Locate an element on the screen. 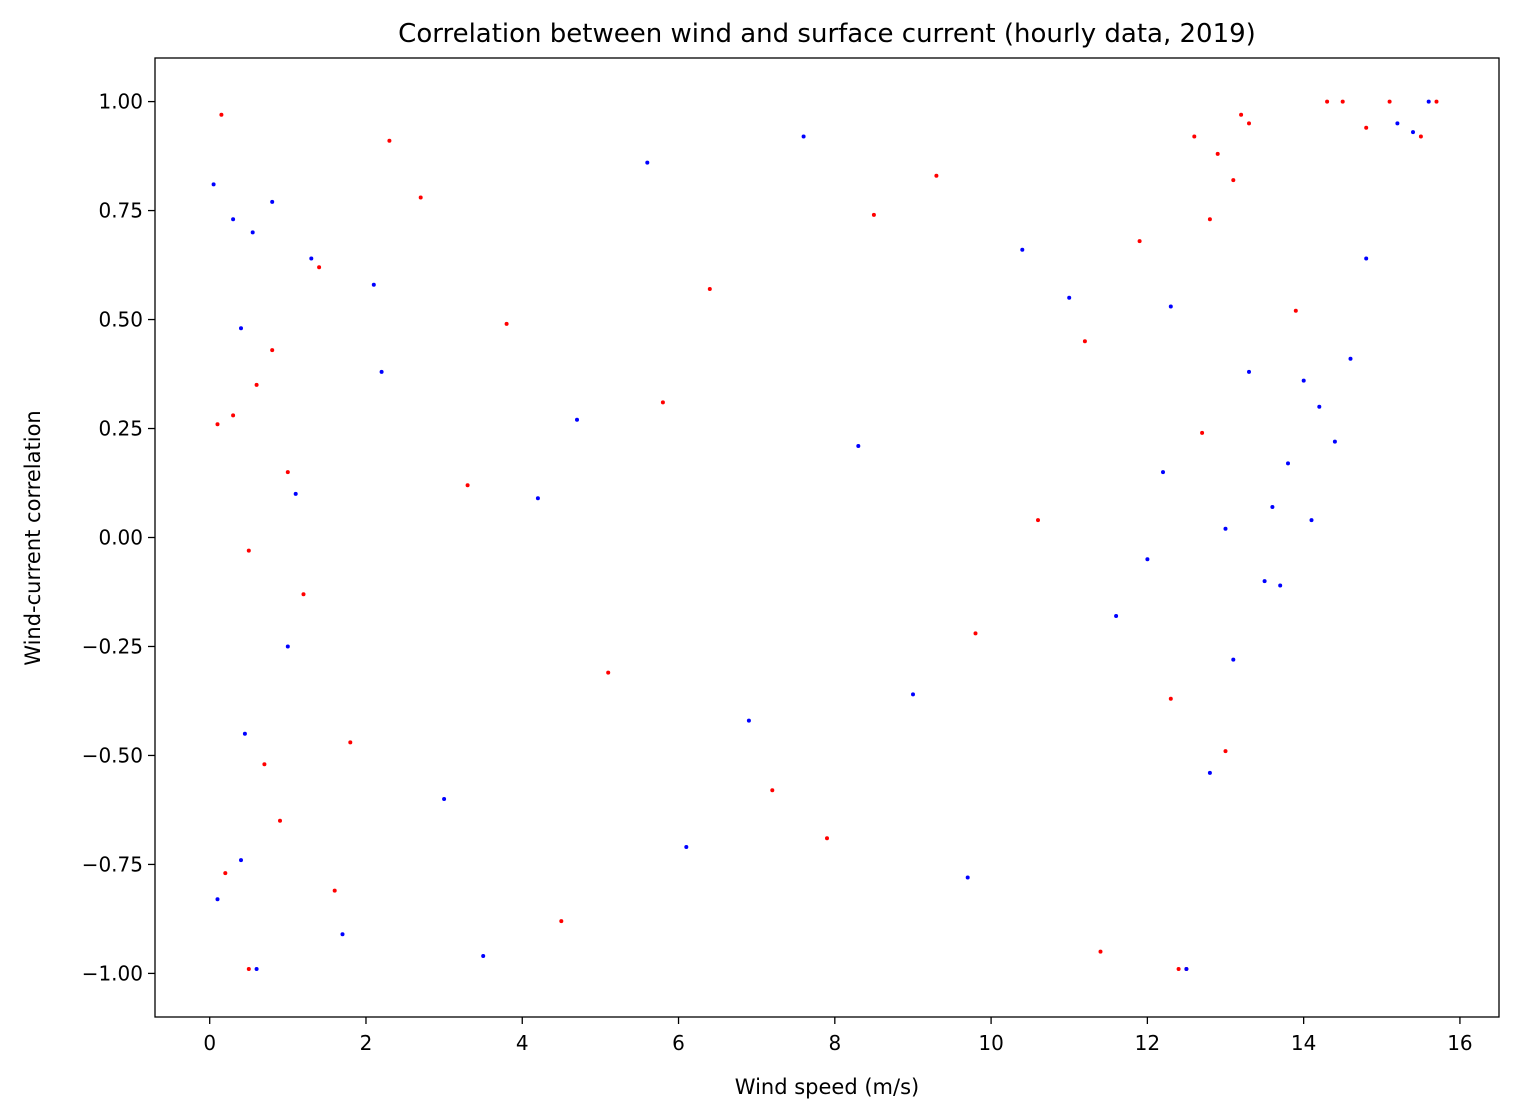 The width and height of the screenshot is (1519, 1119). x-tick-label: 2 is located at coordinates (366, 1043).